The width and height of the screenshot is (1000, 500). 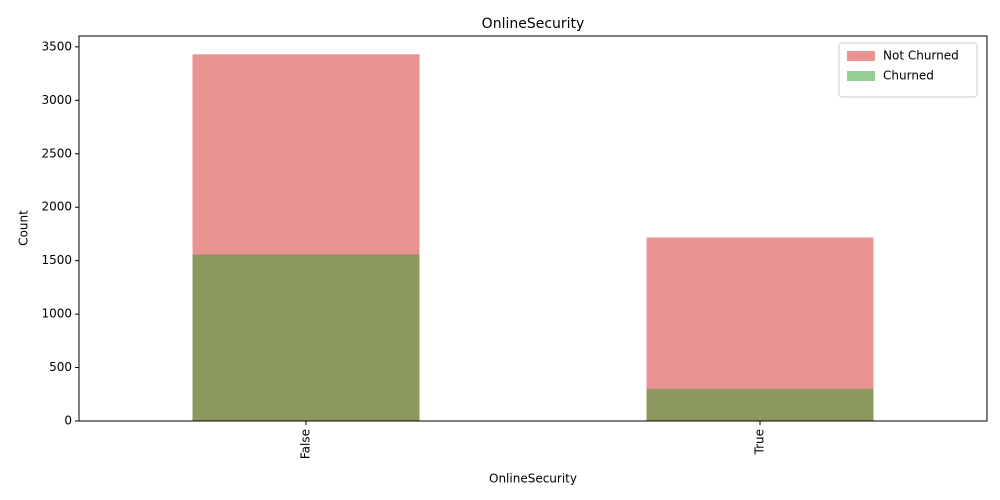 I want to click on y-tick-label: 1500, so click(x=56, y=260).